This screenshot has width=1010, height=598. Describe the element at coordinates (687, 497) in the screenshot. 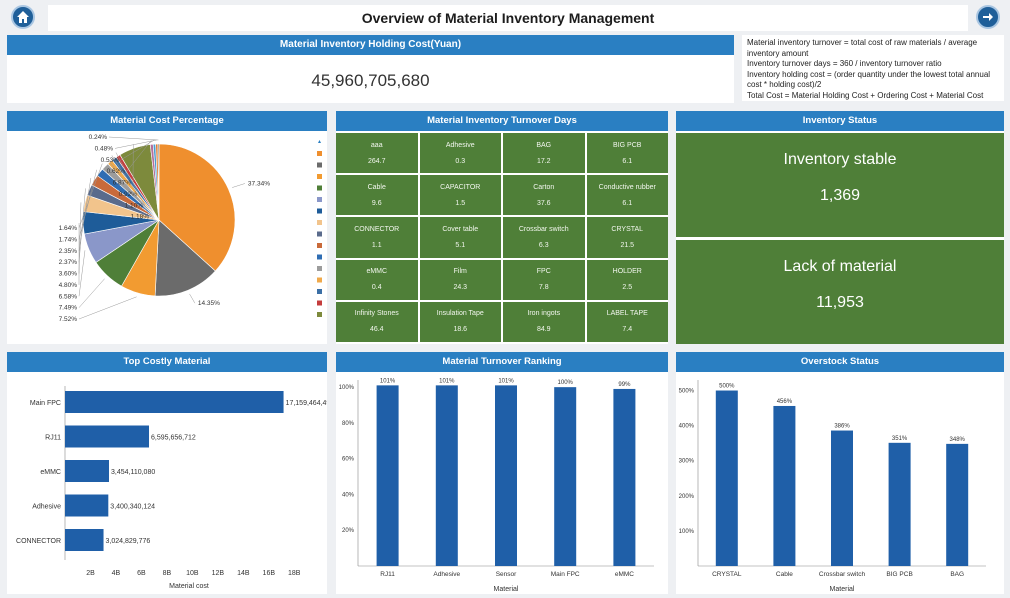

I see `y-tick: 200%` at that location.